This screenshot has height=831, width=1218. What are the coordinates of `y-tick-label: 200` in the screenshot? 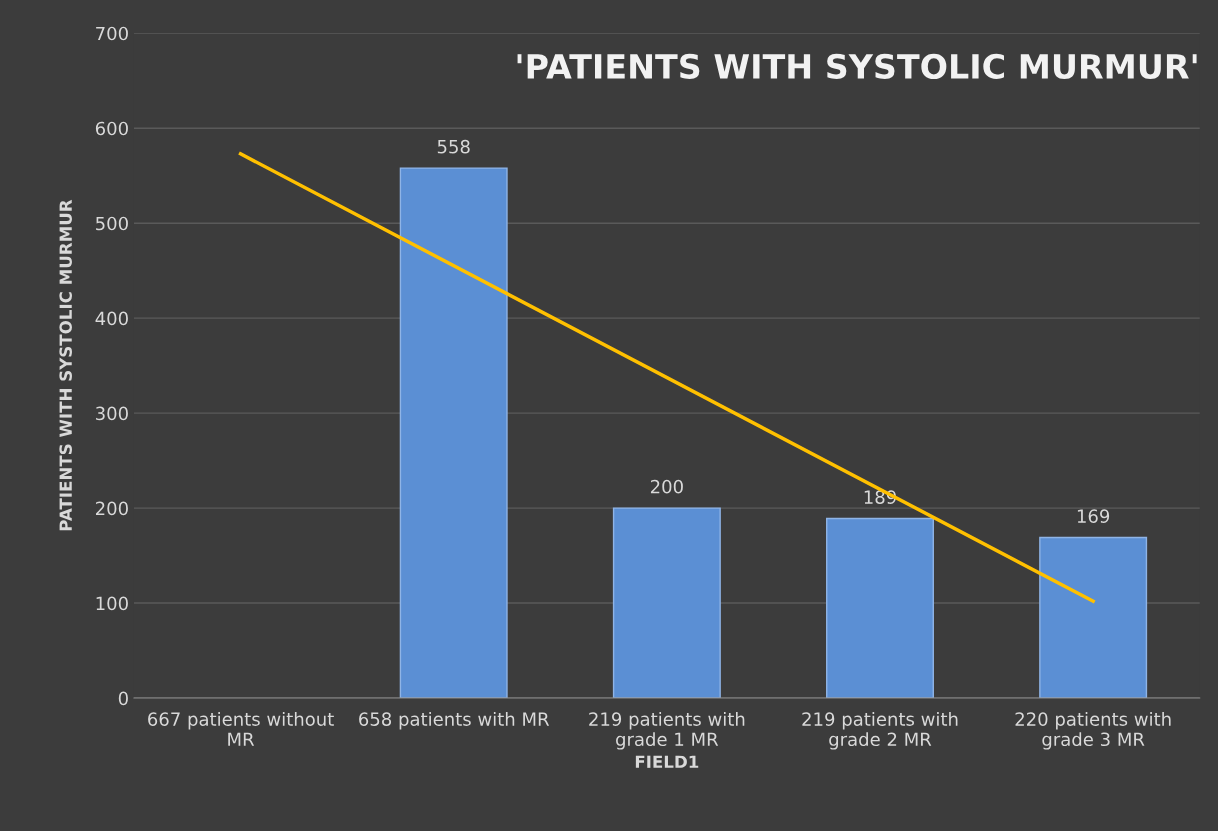 It's located at (111, 508).